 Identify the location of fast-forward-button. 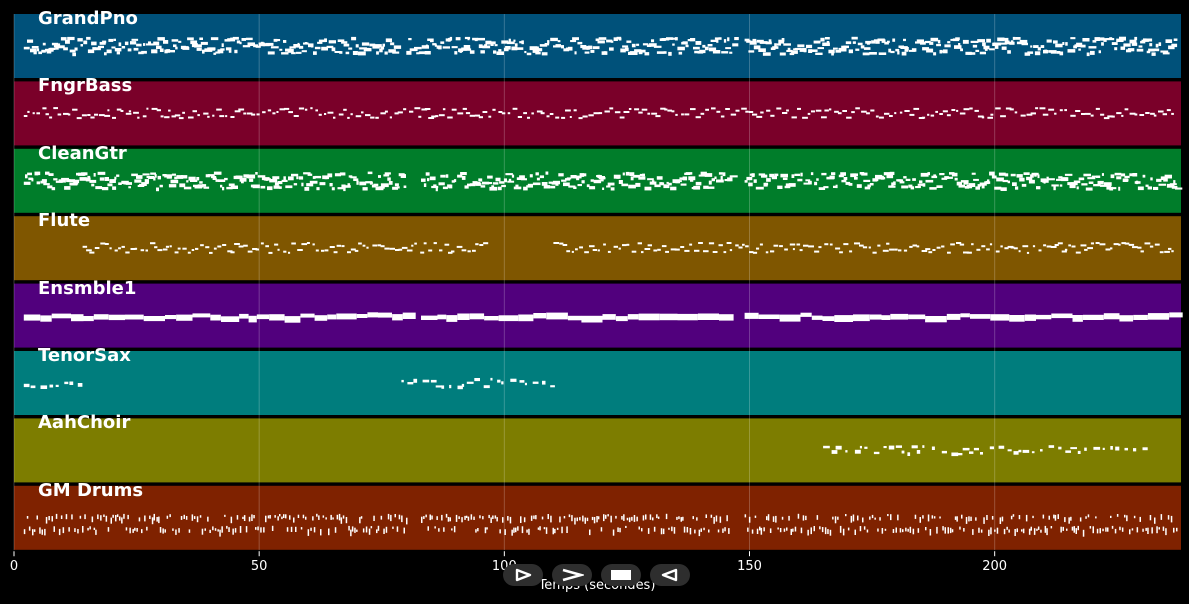
(572, 575).